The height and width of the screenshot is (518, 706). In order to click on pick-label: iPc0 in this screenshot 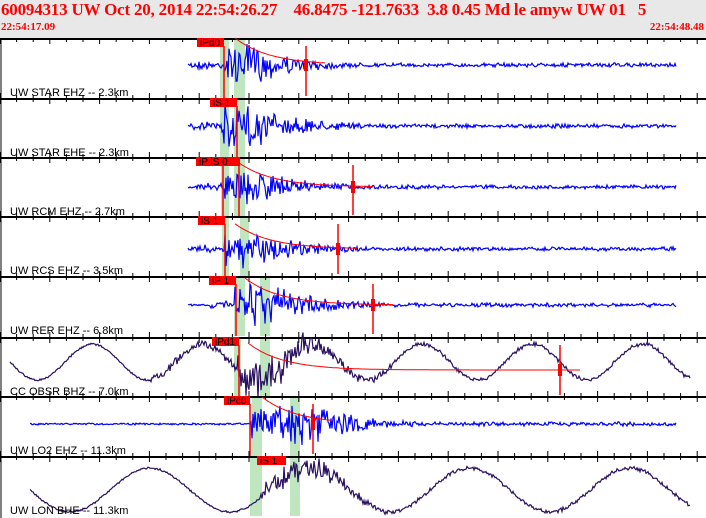, I will do `click(237, 401)`.